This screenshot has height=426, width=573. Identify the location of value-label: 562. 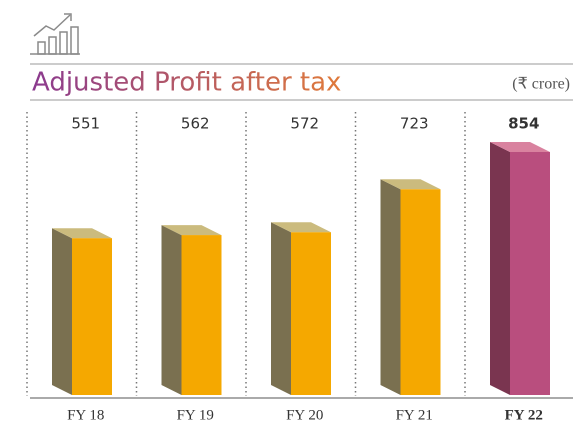
(195, 124).